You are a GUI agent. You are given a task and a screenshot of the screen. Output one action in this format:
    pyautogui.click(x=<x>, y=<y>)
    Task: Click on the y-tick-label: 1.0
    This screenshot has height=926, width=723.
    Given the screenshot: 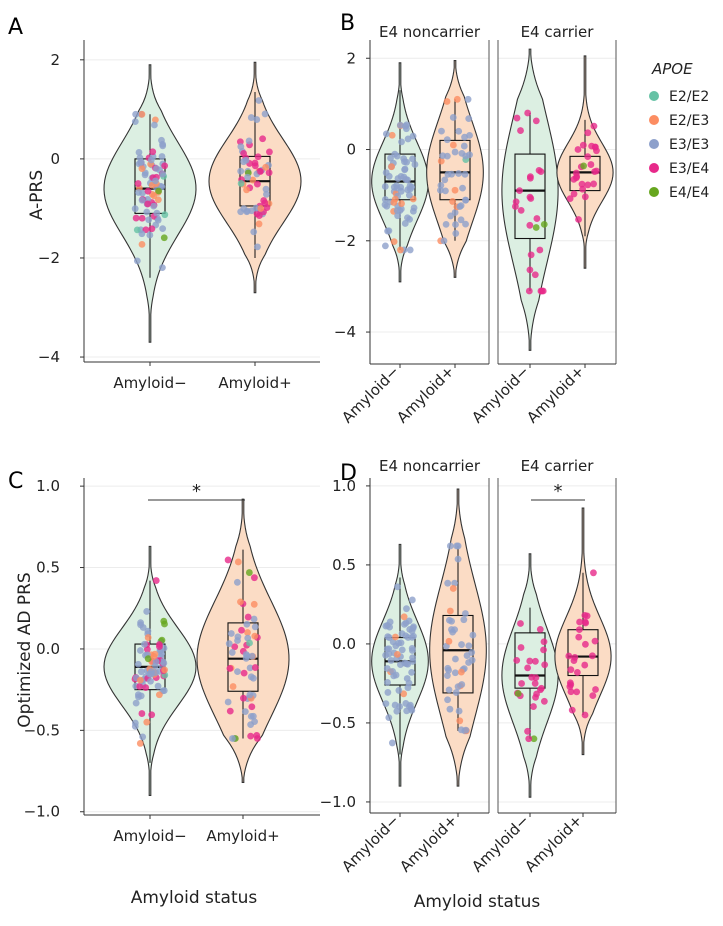 What is the action you would take?
    pyautogui.click(x=48, y=486)
    